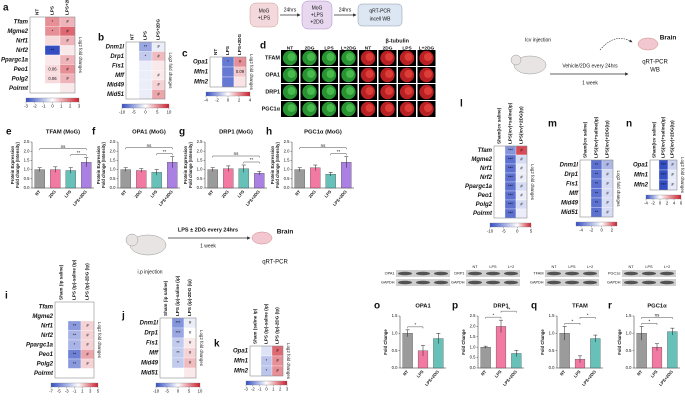 The height and width of the screenshot is (404, 685). What do you see at coordinates (150, 374) in the screenshot?
I see `row-label: Mid51` at bounding box center [150, 374].